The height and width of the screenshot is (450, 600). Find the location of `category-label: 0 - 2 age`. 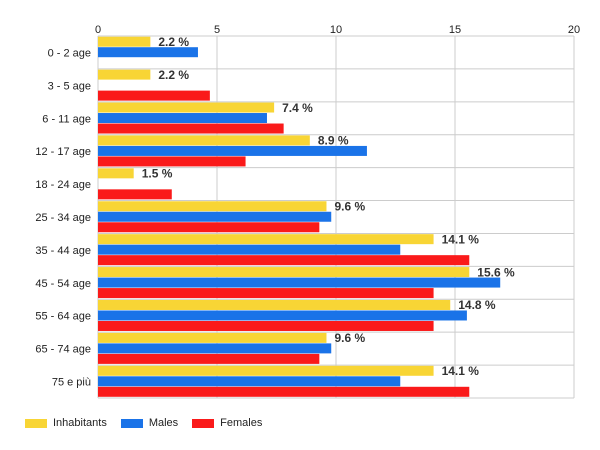

category-label: 0 - 2 age is located at coordinates (69, 53).